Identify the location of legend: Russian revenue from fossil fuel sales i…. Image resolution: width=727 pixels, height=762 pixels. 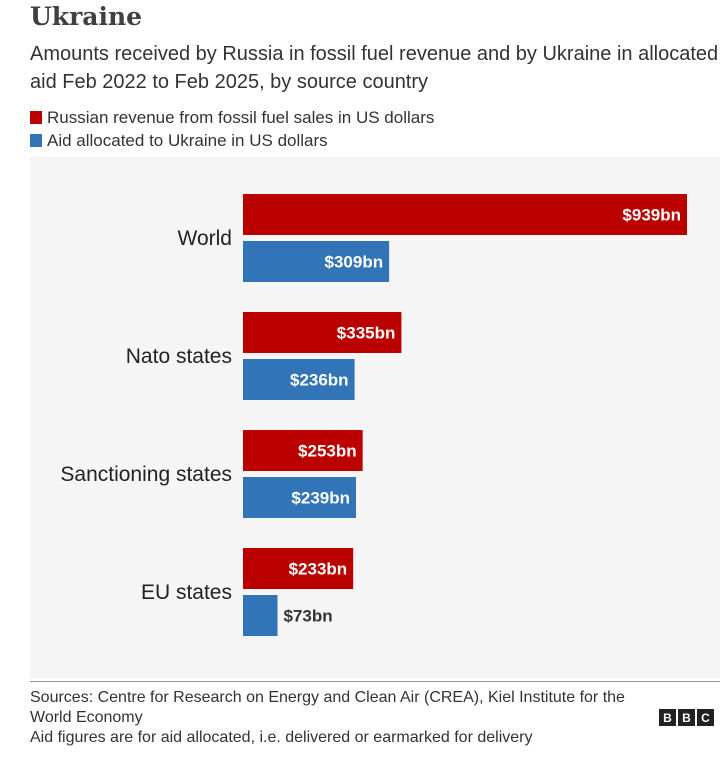
(232, 129).